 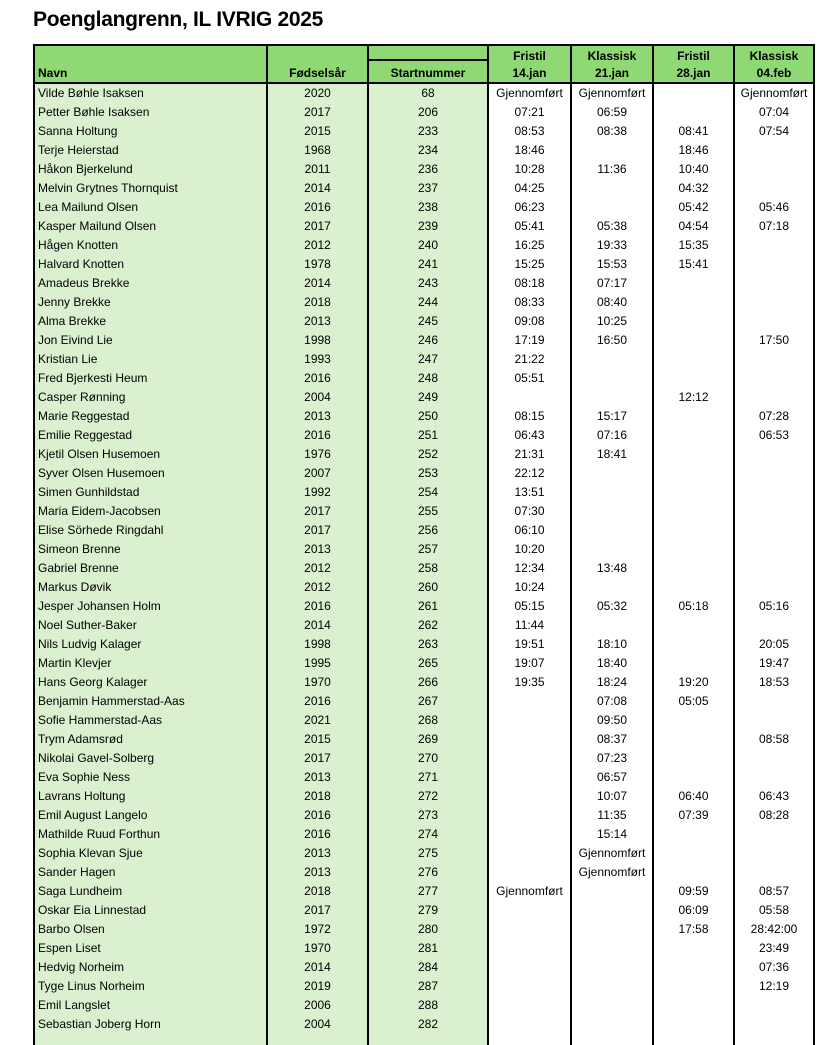 What do you see at coordinates (528, 340) in the screenshot?
I see `time-cell-fristil-14jan: 17:19` at bounding box center [528, 340].